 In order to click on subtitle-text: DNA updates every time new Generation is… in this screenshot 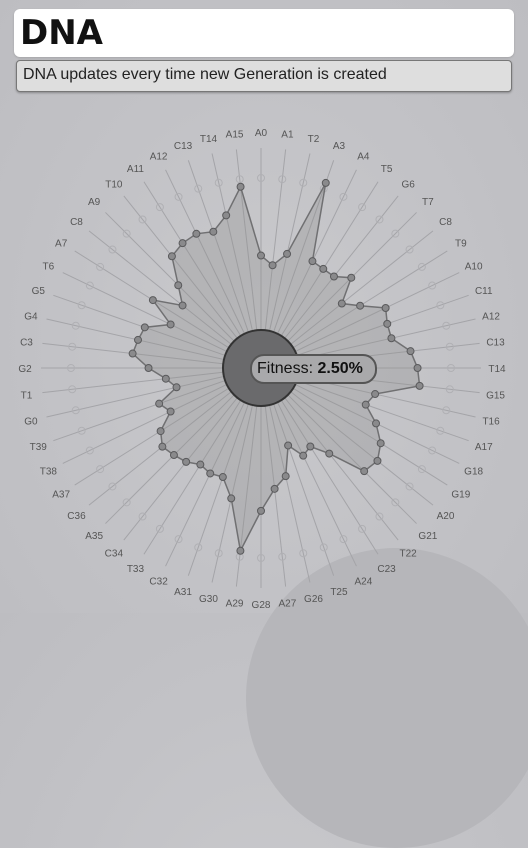, I will do `click(205, 74)`.